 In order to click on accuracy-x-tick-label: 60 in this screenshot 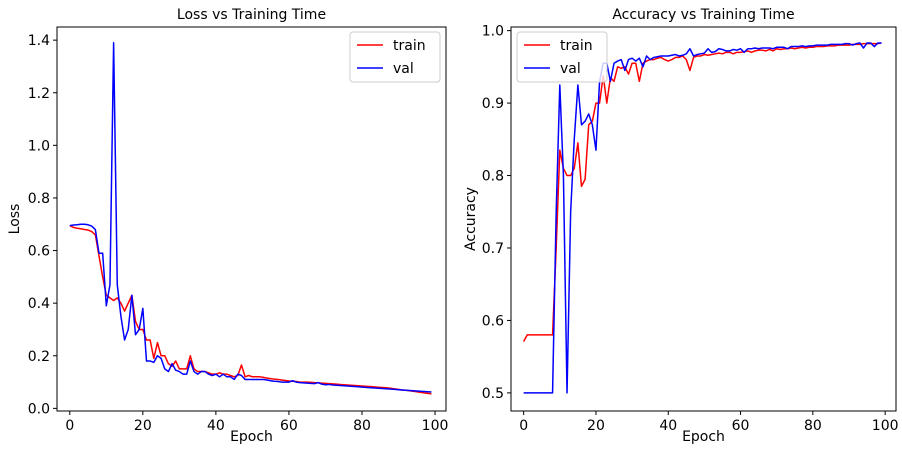, I will do `click(741, 426)`.